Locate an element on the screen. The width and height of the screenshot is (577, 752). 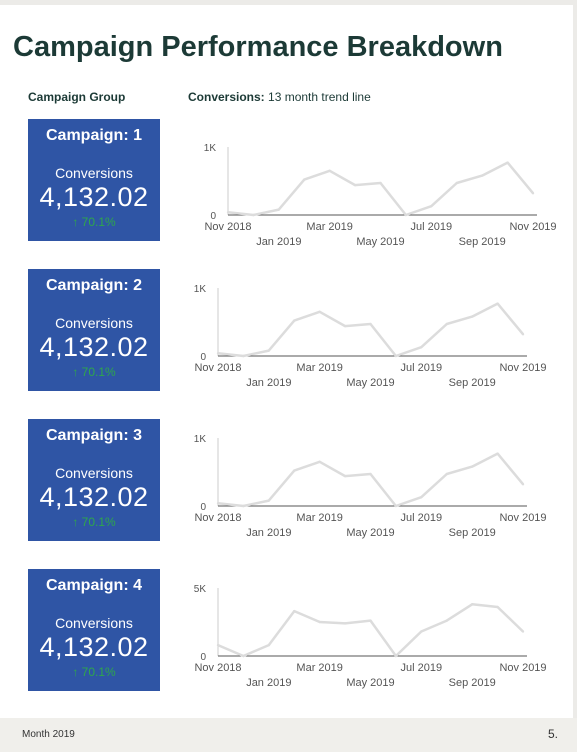
trend-header: Conversions: 13 month trend line is located at coordinates (279, 97).